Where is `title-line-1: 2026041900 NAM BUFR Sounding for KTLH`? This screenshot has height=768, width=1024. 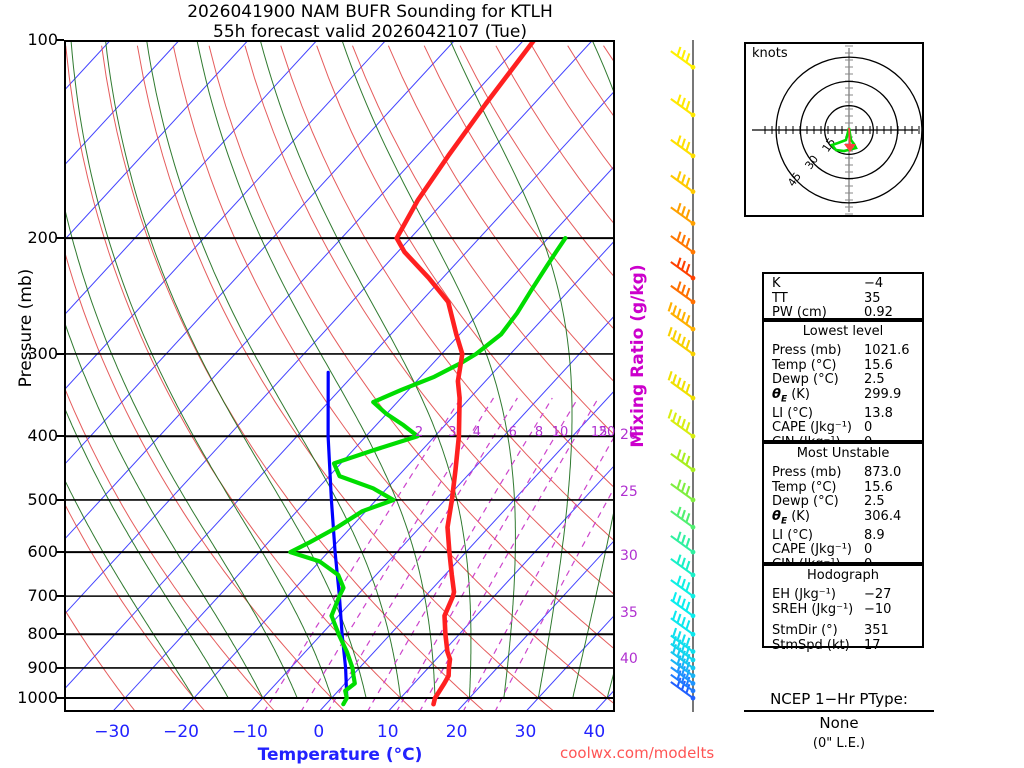
title-line-1: 2026041900 NAM BUFR Sounding for KTLH is located at coordinates (370, 12).